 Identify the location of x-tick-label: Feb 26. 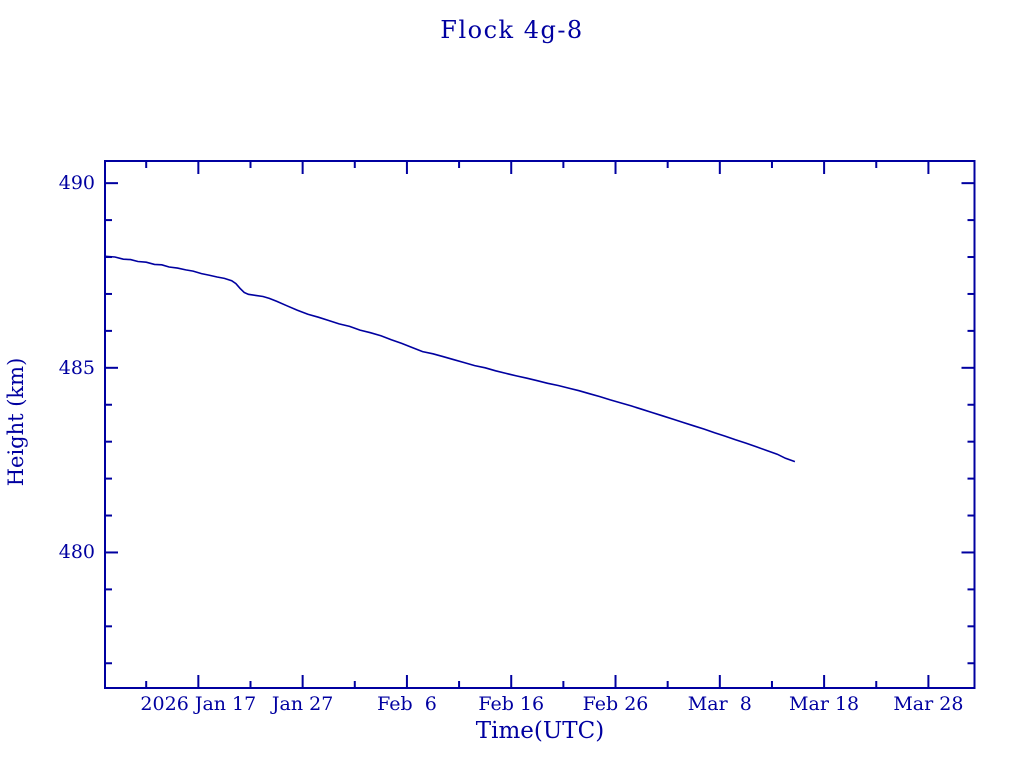
(615, 704).